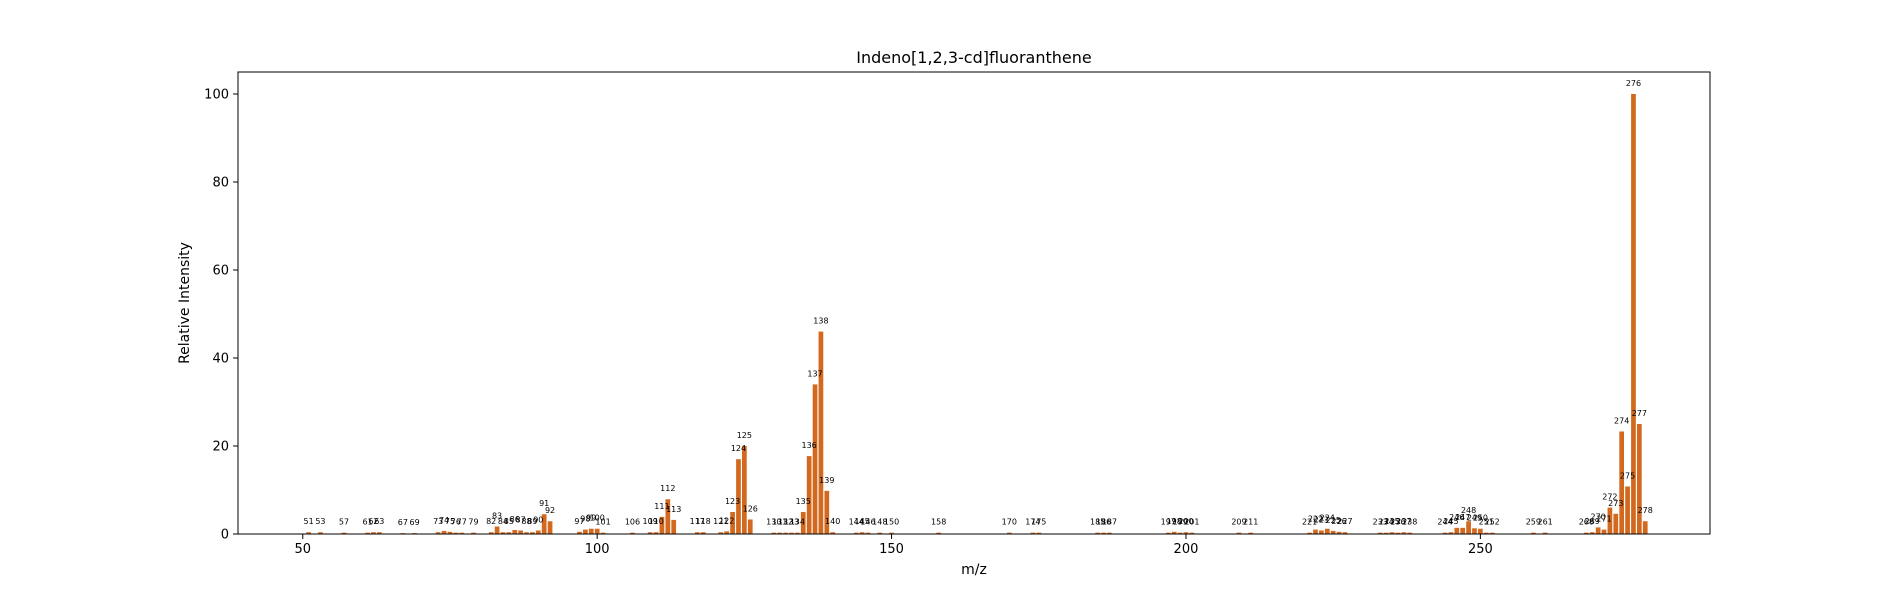  Describe the element at coordinates (320, 521) in the screenshot. I see `bar-data-label: 53` at that location.